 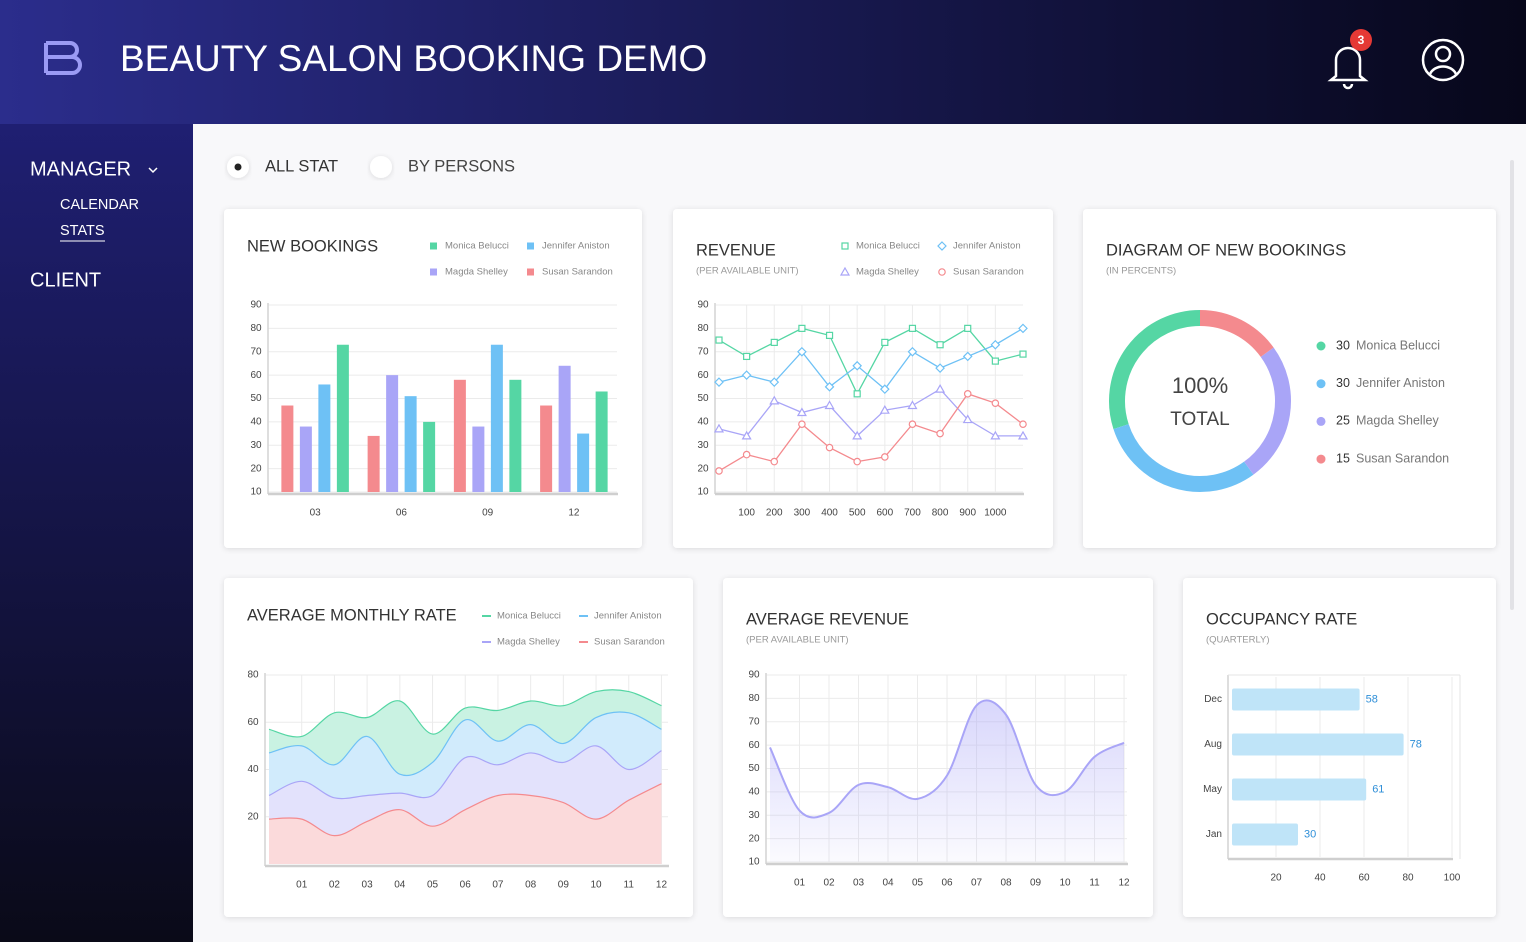 What do you see at coordinates (238, 167) in the screenshot?
I see `radio-dot` at bounding box center [238, 167].